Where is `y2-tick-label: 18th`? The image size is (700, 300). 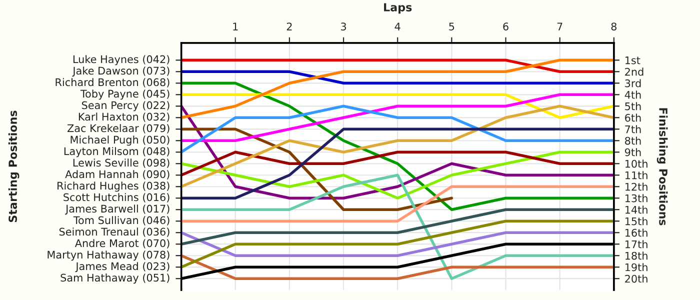 y2-tick-label: 18th is located at coordinates (636, 256).